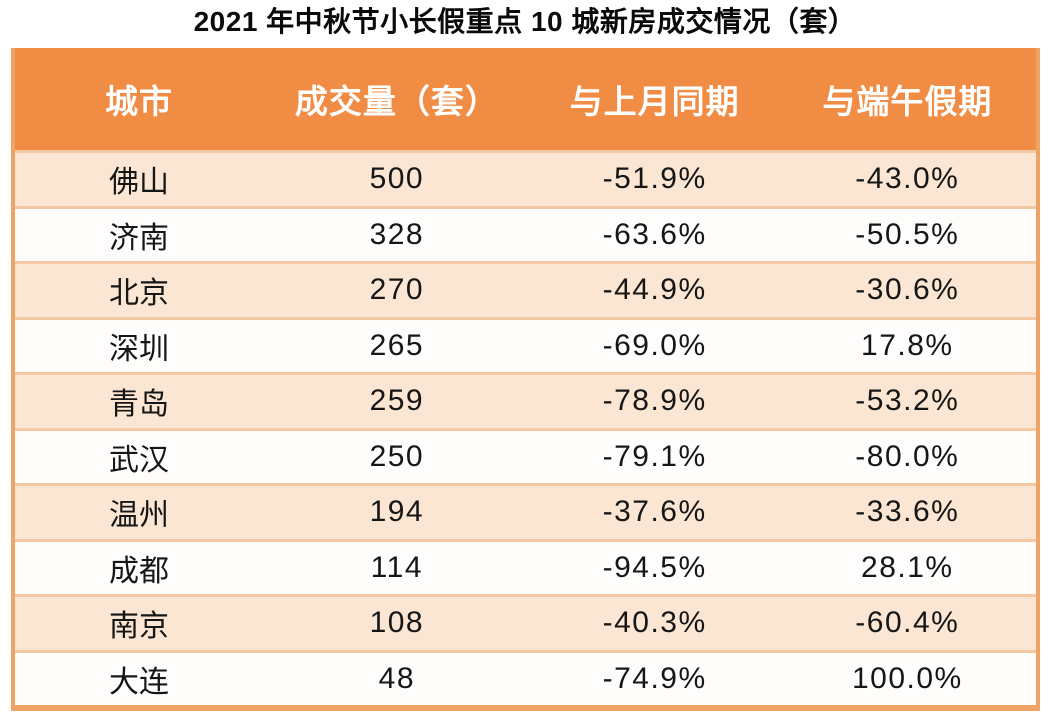 This screenshot has width=1050, height=717. I want to click on cell-city: 南京, so click(139, 627).